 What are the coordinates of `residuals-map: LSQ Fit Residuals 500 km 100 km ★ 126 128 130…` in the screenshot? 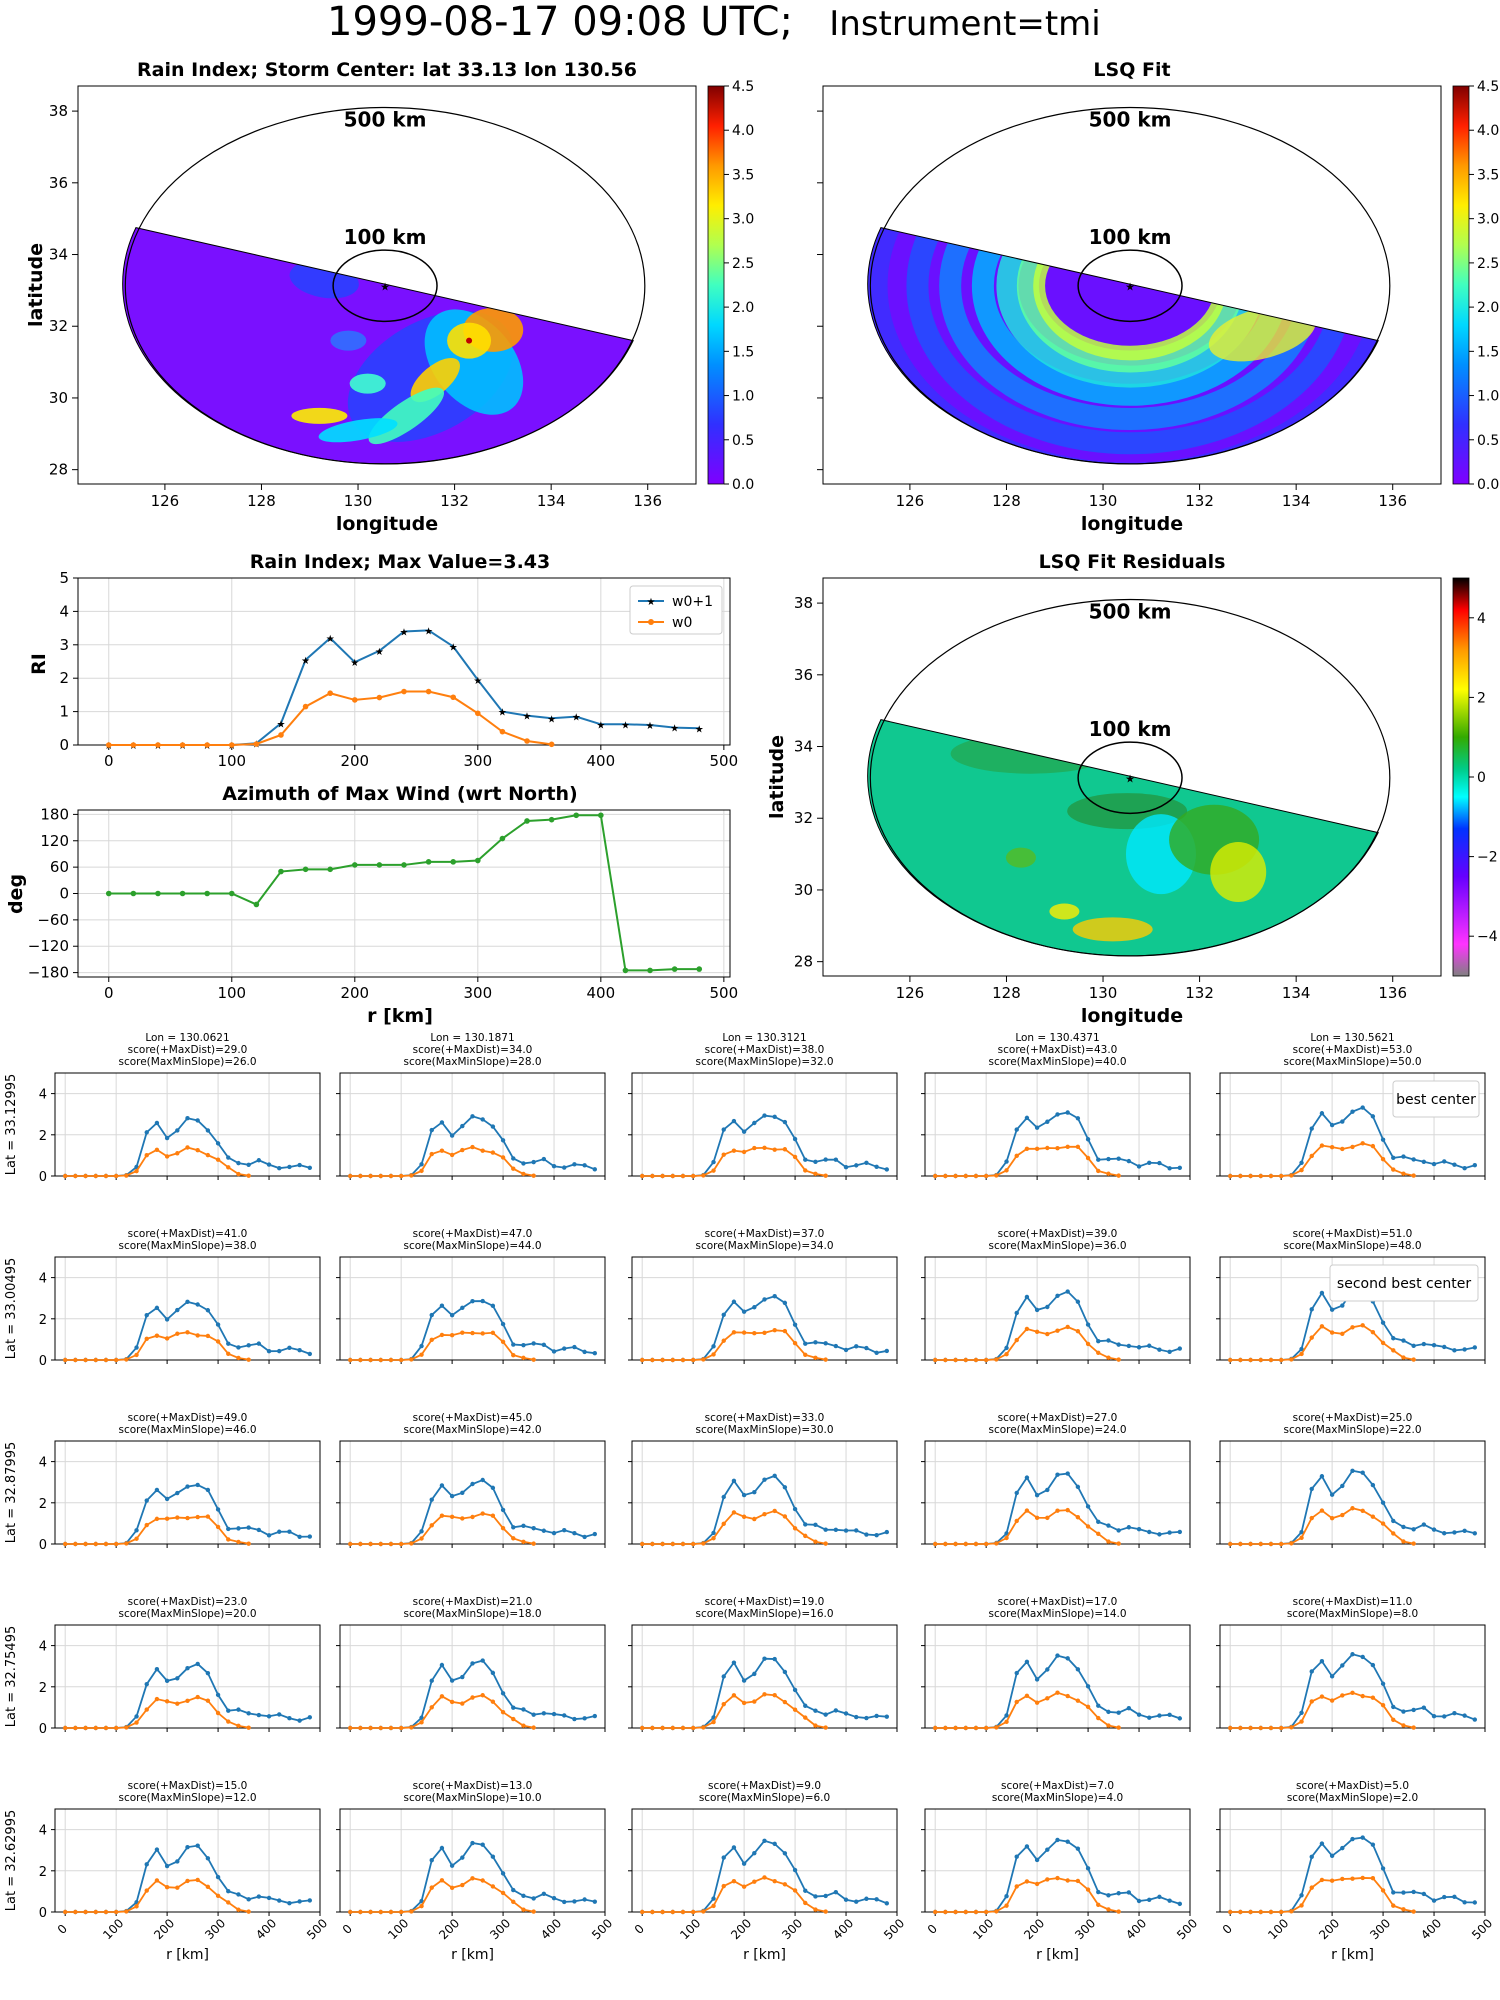 It's located at (1132, 789).